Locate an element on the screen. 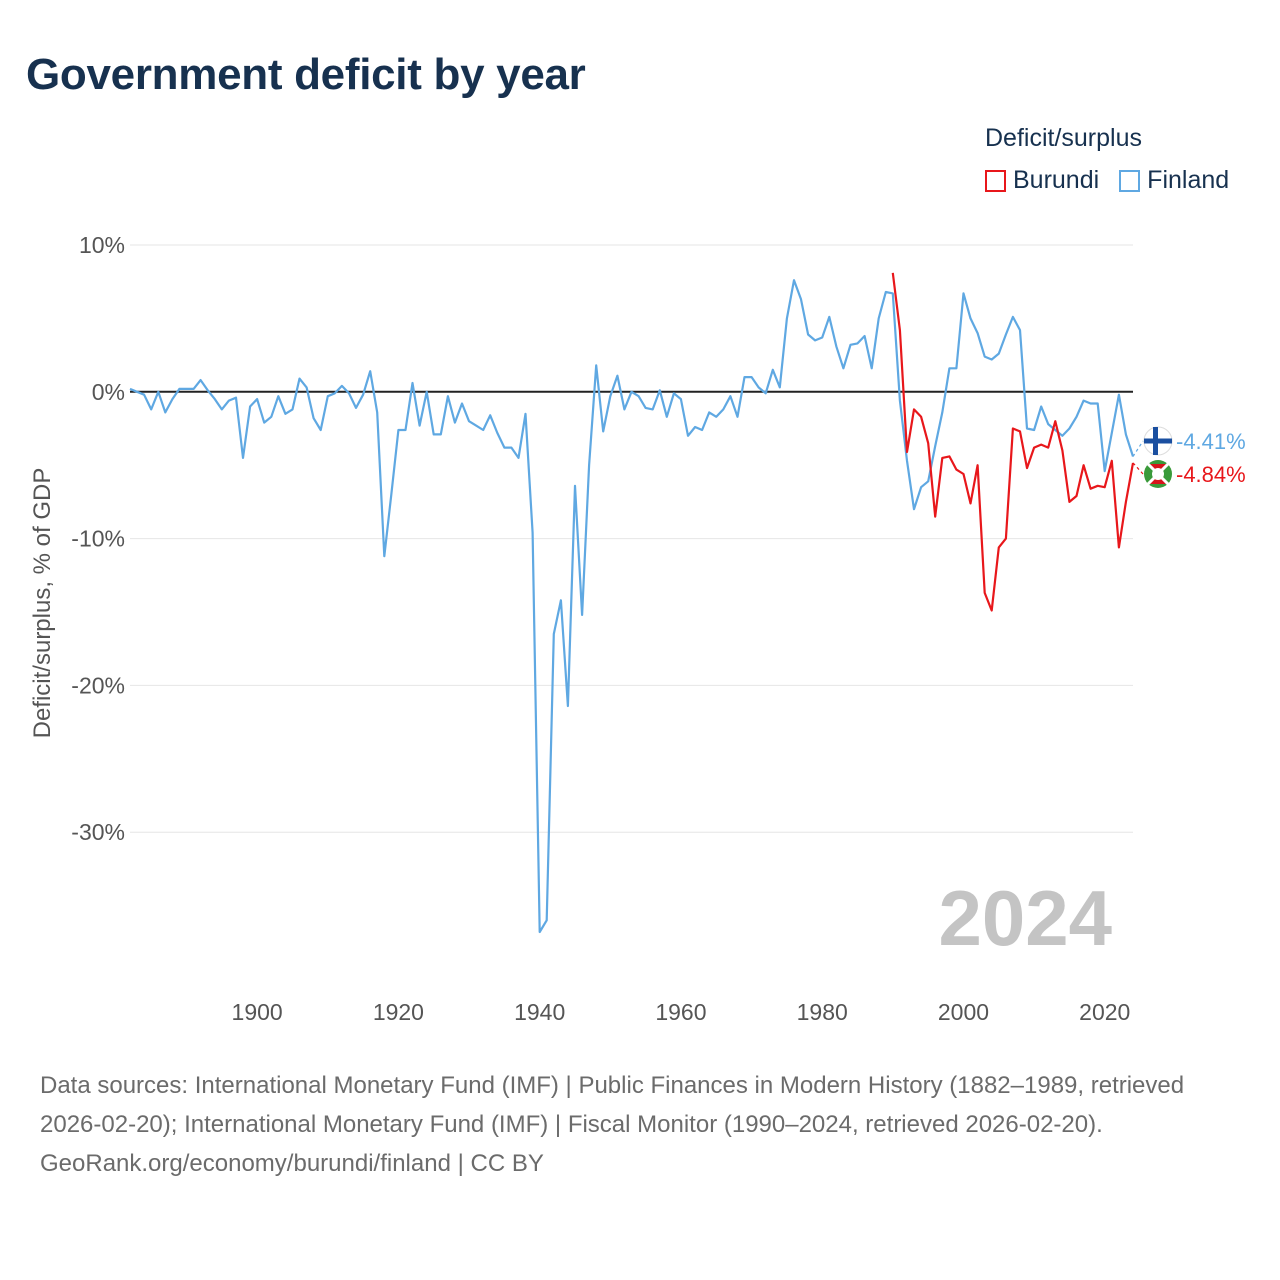  legend-swatch-burundi is located at coordinates (995, 180).